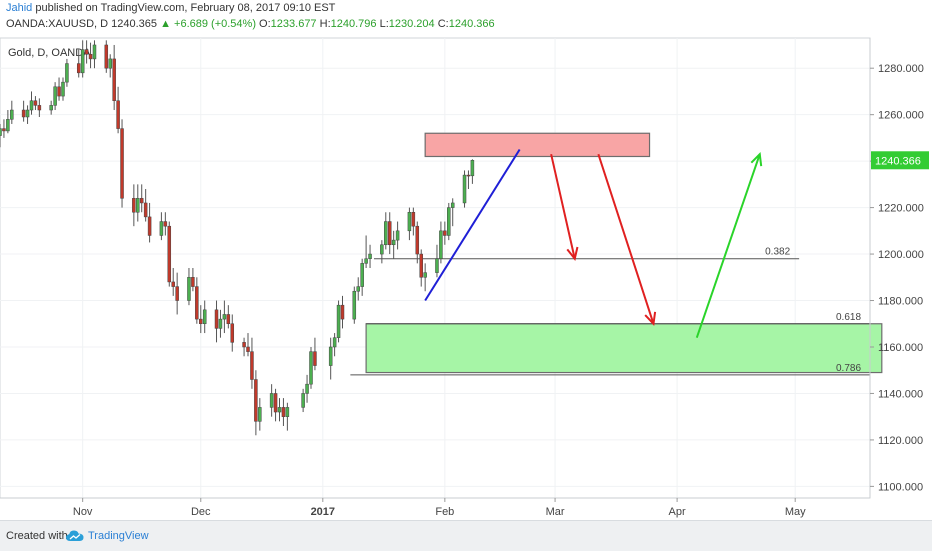 Image resolution: width=932 pixels, height=551 pixels. Describe the element at coordinates (19, 8) in the screenshot. I see `author-username: Jahid` at that location.